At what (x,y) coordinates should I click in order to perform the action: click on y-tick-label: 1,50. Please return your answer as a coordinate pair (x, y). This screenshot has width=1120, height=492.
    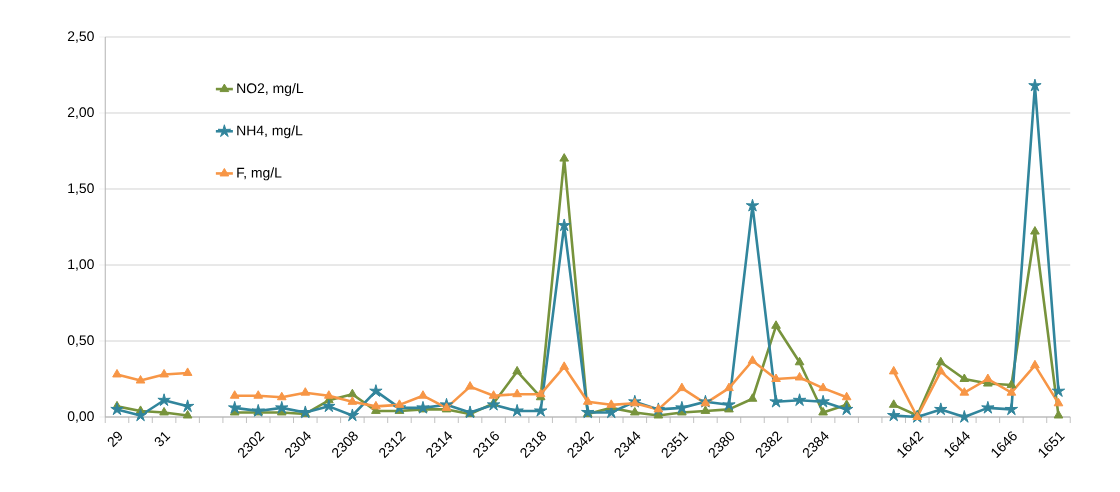
    Looking at the image, I should click on (81, 189).